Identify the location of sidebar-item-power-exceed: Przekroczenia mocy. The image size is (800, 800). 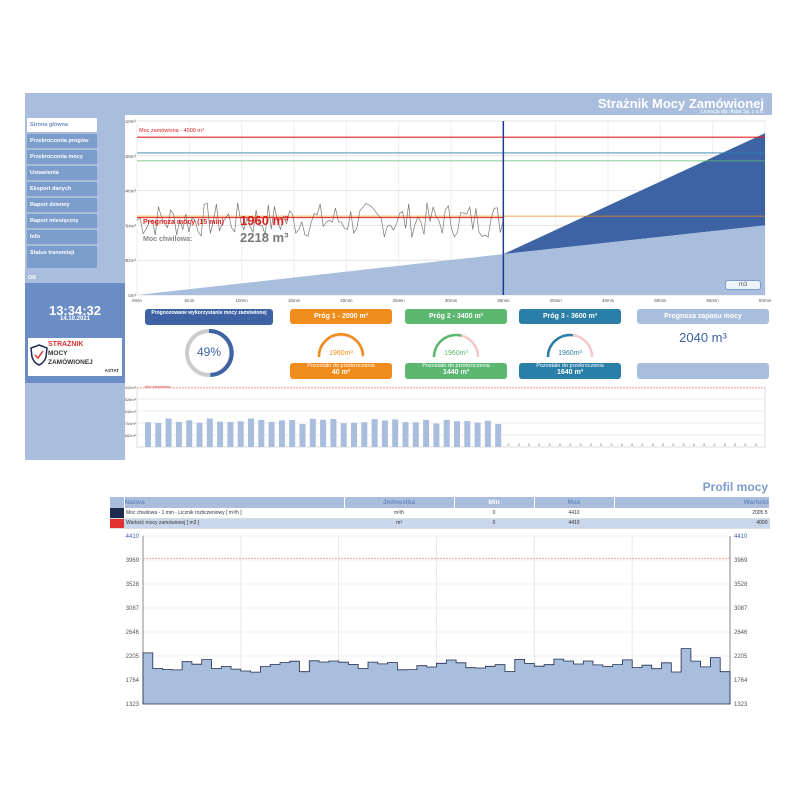
(62, 157).